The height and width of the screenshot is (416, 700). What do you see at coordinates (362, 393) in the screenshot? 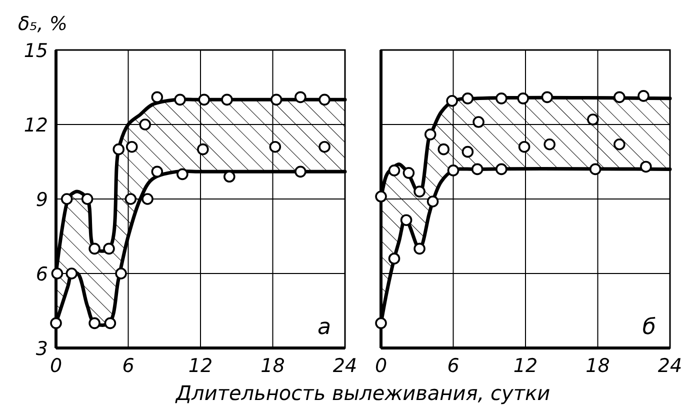
I see `x-axis-title: Длительность вылеживания, сутки` at bounding box center [362, 393].